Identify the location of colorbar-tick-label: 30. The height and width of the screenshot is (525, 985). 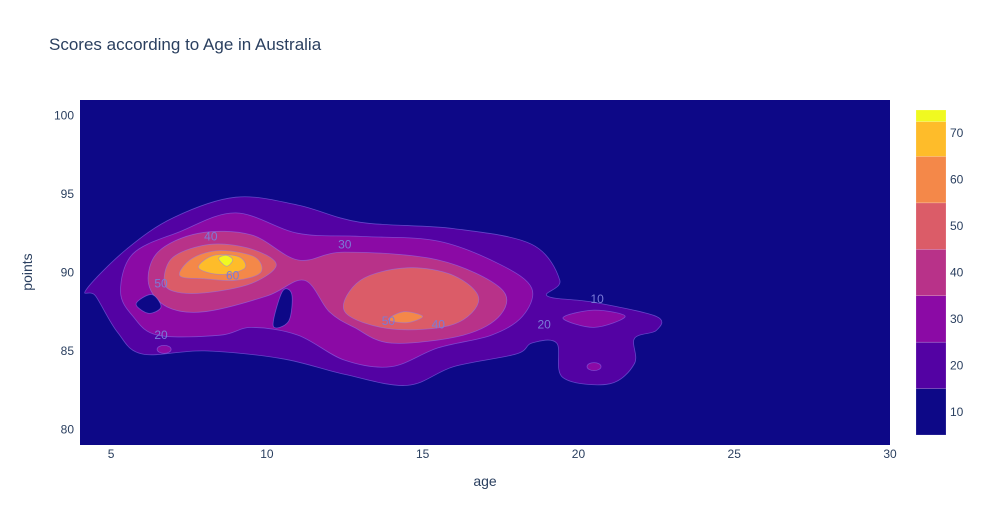
(957, 319).